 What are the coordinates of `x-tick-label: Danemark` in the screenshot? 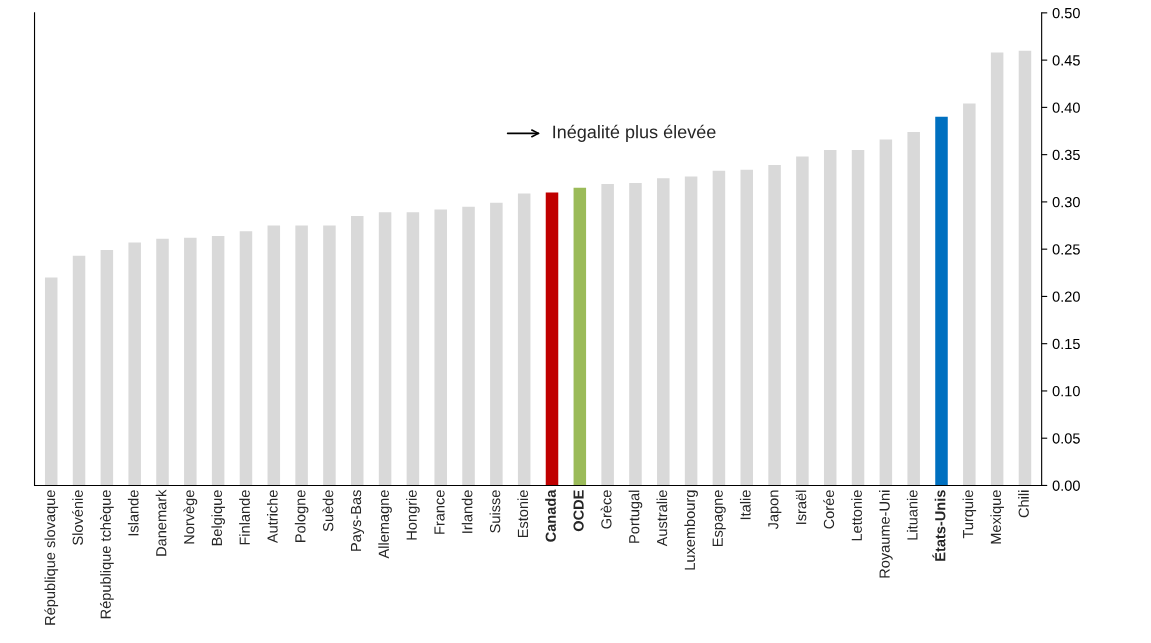 It's located at (161, 522).